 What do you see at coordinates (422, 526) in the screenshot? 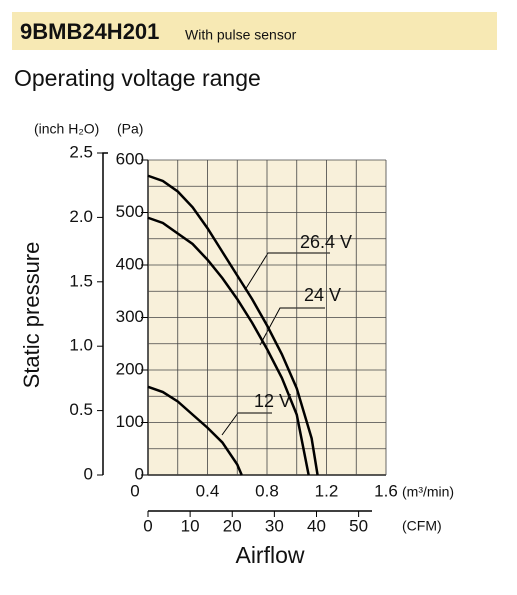
I see `x2-unit: (CFM)` at bounding box center [422, 526].